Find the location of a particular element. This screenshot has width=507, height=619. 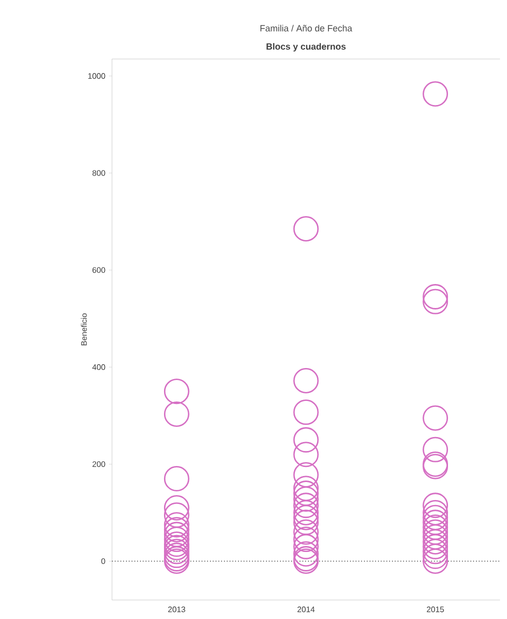

y-axis-title: Beneficio is located at coordinates (83, 329).